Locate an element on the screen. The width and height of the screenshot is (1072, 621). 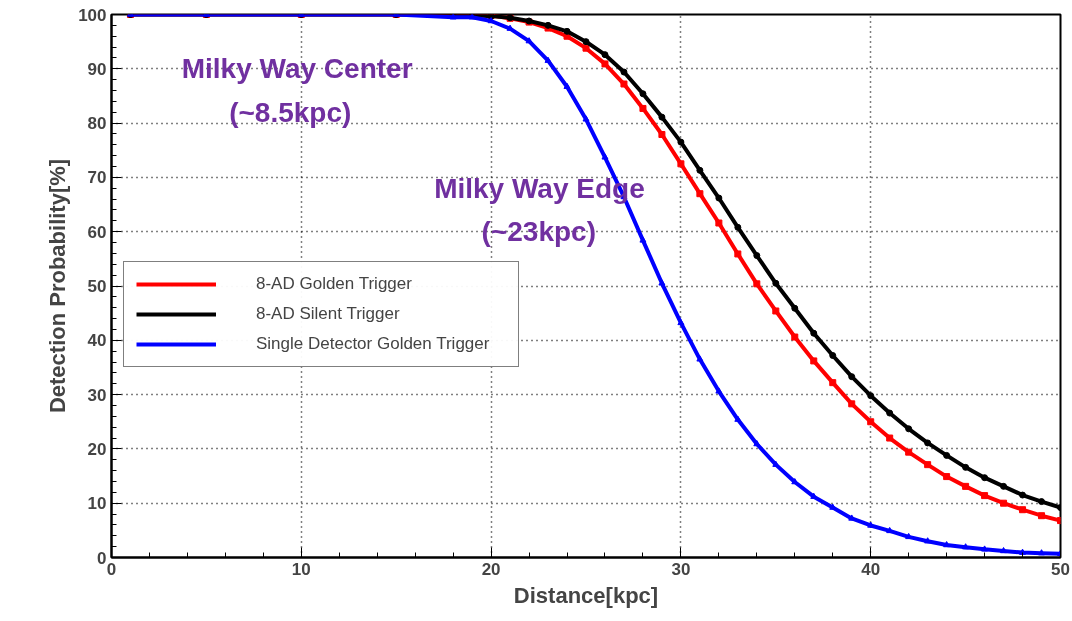
x-tick-label: 40 is located at coordinates (871, 569).